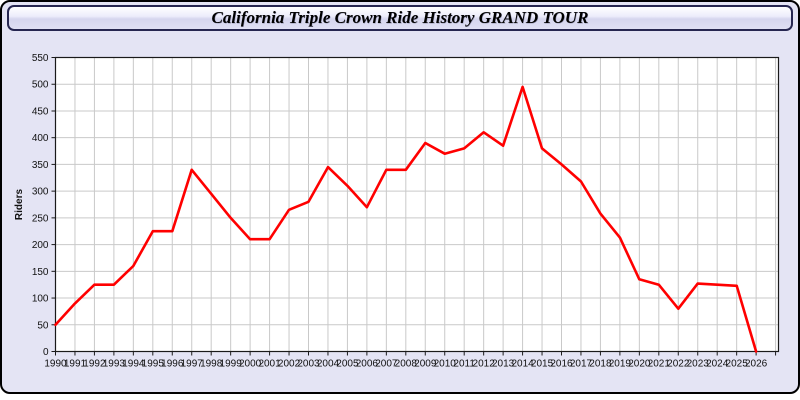 The height and width of the screenshot is (400, 800). Describe the element at coordinates (581, 364) in the screenshot. I see `x-tick-label: 2017` at that location.